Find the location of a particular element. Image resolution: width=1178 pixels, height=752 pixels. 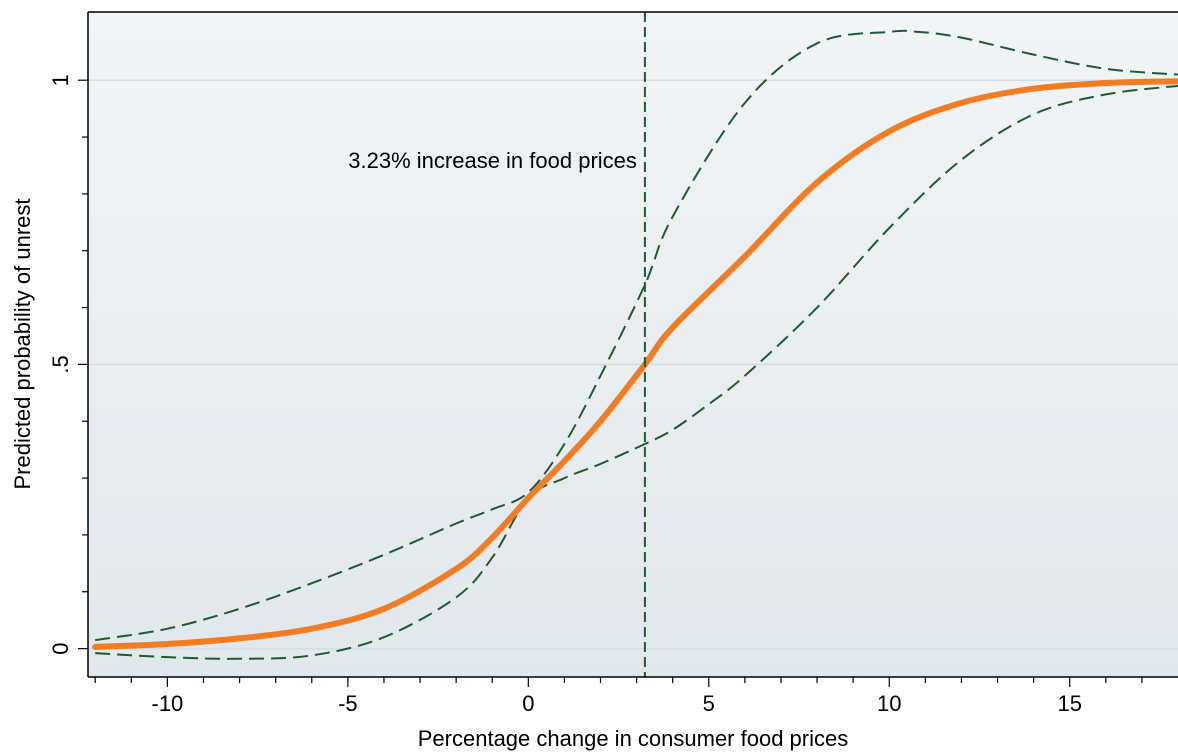

y-axis-label: Predicted probability of unrest is located at coordinates (22, 343).